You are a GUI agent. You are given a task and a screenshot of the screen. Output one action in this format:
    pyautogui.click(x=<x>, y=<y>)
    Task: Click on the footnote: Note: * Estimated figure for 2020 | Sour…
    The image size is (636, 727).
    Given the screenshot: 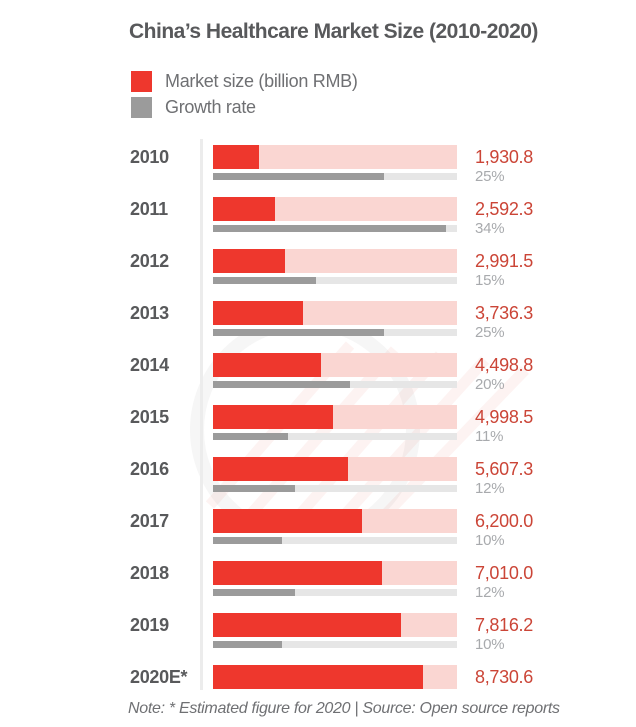 What is the action you would take?
    pyautogui.click(x=344, y=708)
    